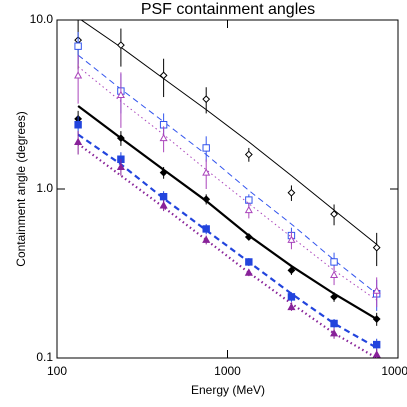 The height and width of the screenshot is (407, 407). I want to click on x-axis-label: Energy (MeV), so click(228, 390).